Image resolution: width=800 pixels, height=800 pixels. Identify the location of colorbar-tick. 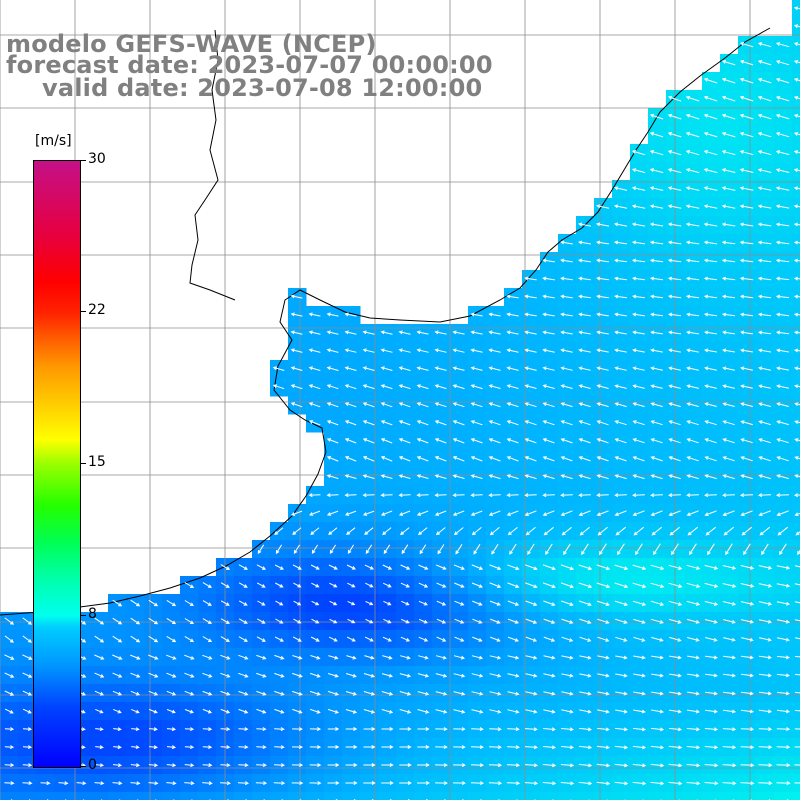
(83, 615).